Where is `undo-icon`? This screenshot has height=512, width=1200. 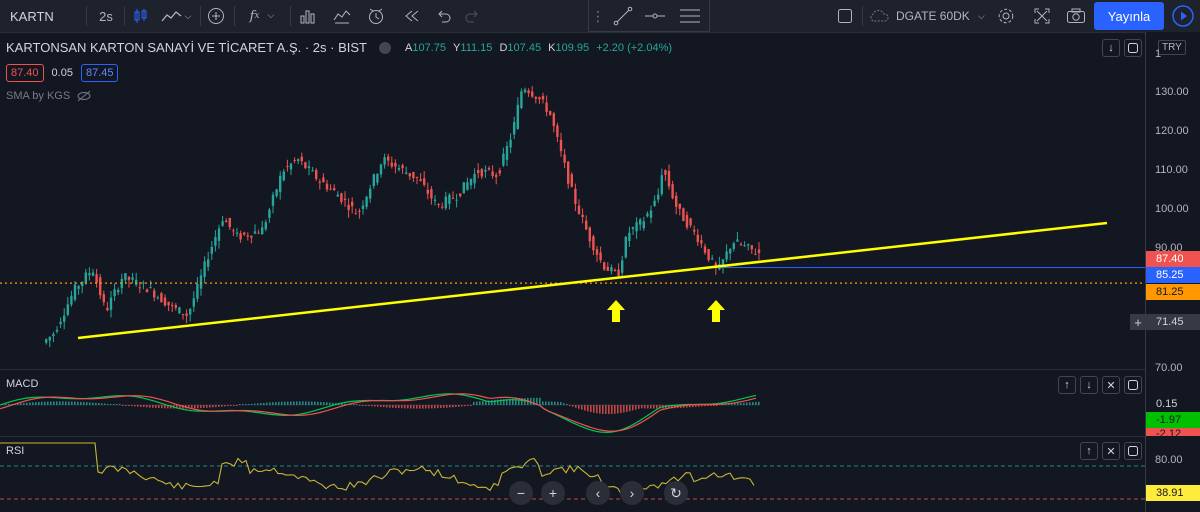
undo-icon is located at coordinates (444, 16).